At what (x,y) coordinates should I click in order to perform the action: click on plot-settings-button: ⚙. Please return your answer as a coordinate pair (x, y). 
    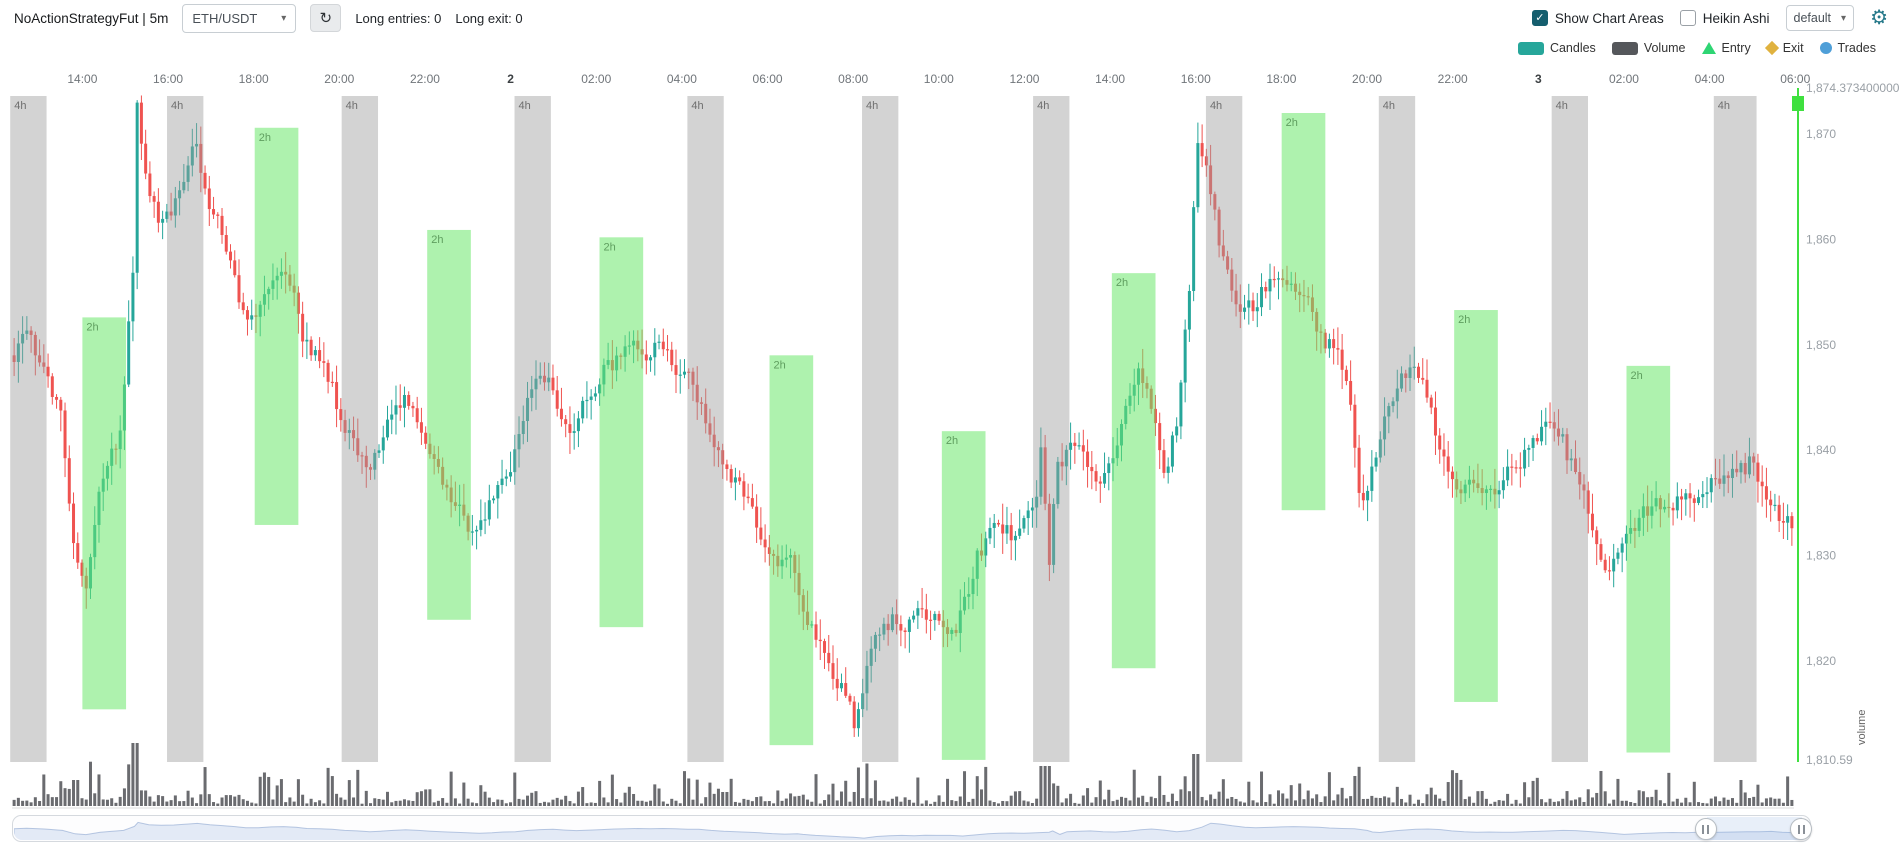
    Looking at the image, I should click on (1879, 18).